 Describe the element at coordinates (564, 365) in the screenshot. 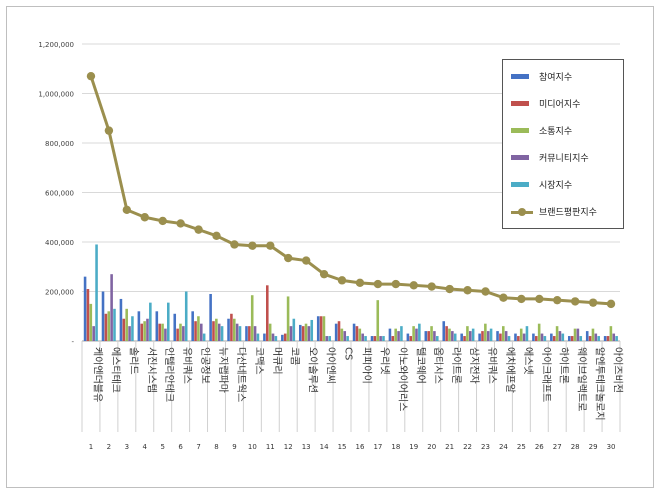

I see `category-label: 하이트론` at that location.